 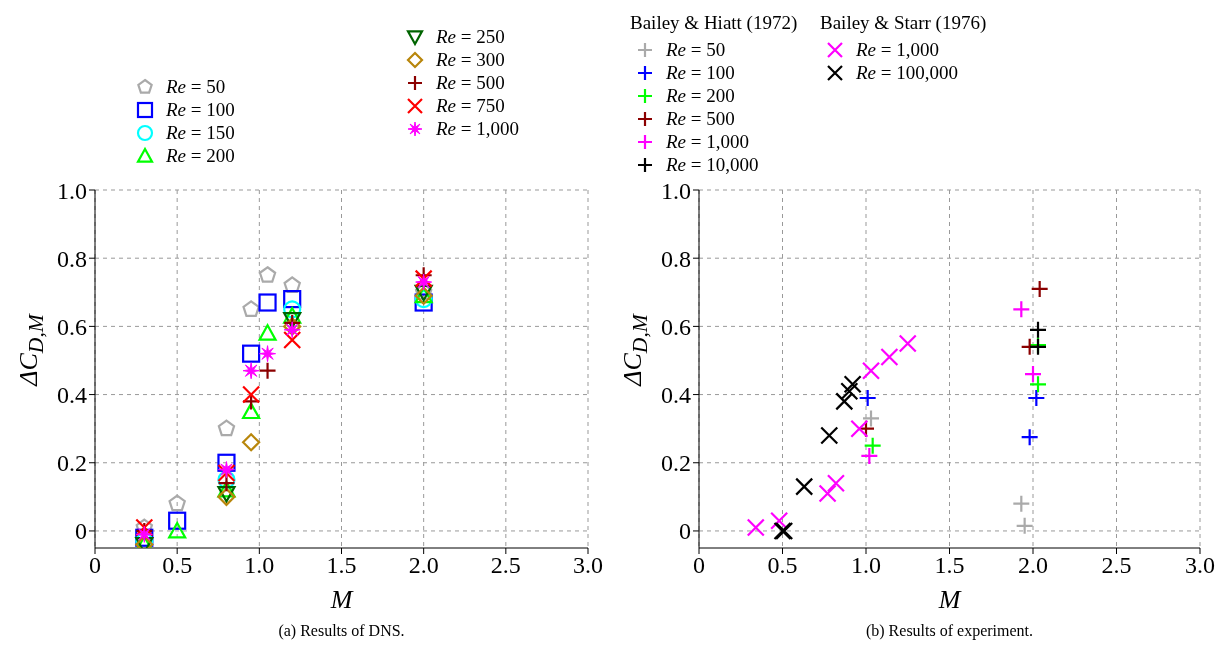 I want to click on text: (b) Results of experiment., so click(x=949, y=631).